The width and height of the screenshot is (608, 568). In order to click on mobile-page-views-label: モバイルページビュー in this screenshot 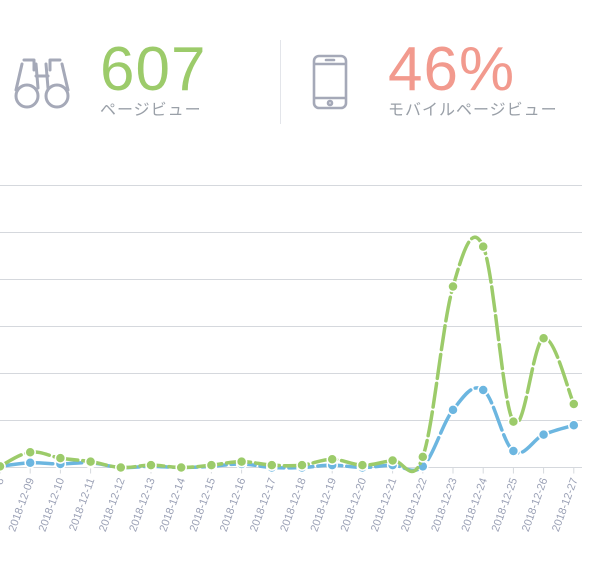, I will do `click(473, 110)`.